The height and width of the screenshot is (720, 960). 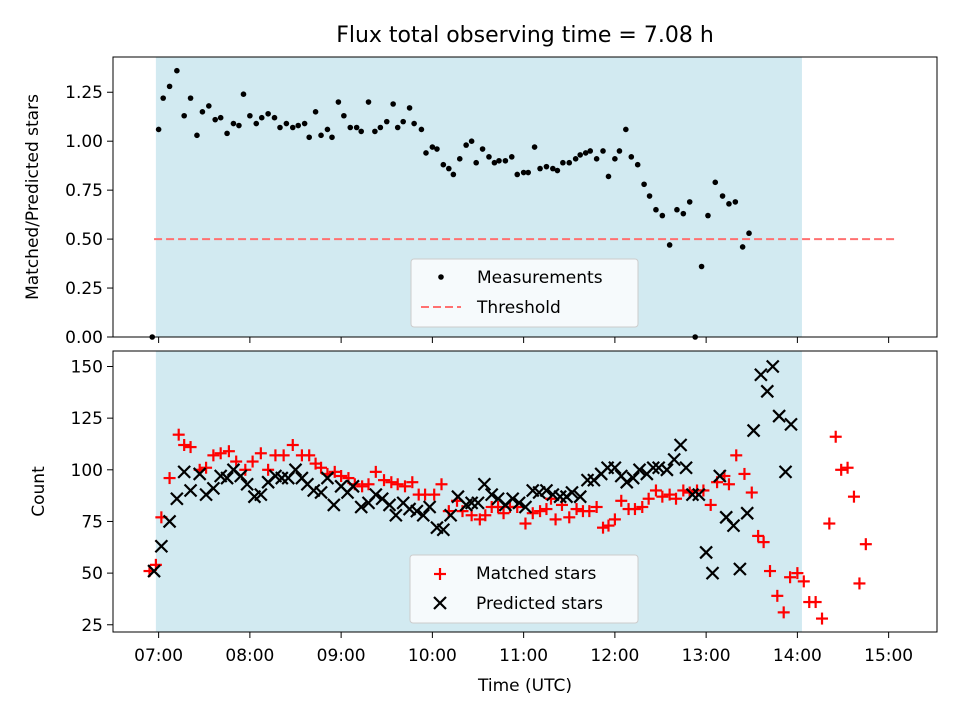 I want to click on top-x-ticks, so click(x=524, y=340).